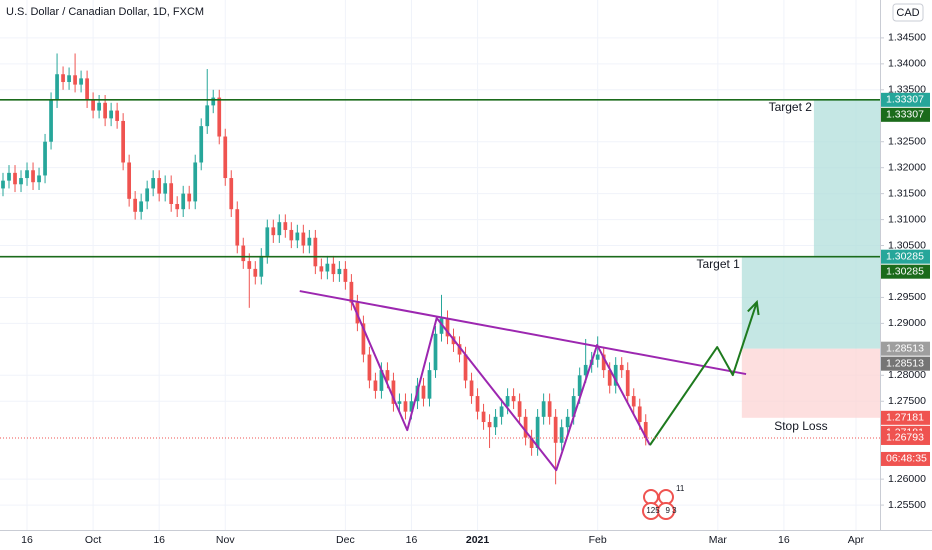  I want to click on price-tag, so click(905, 256).